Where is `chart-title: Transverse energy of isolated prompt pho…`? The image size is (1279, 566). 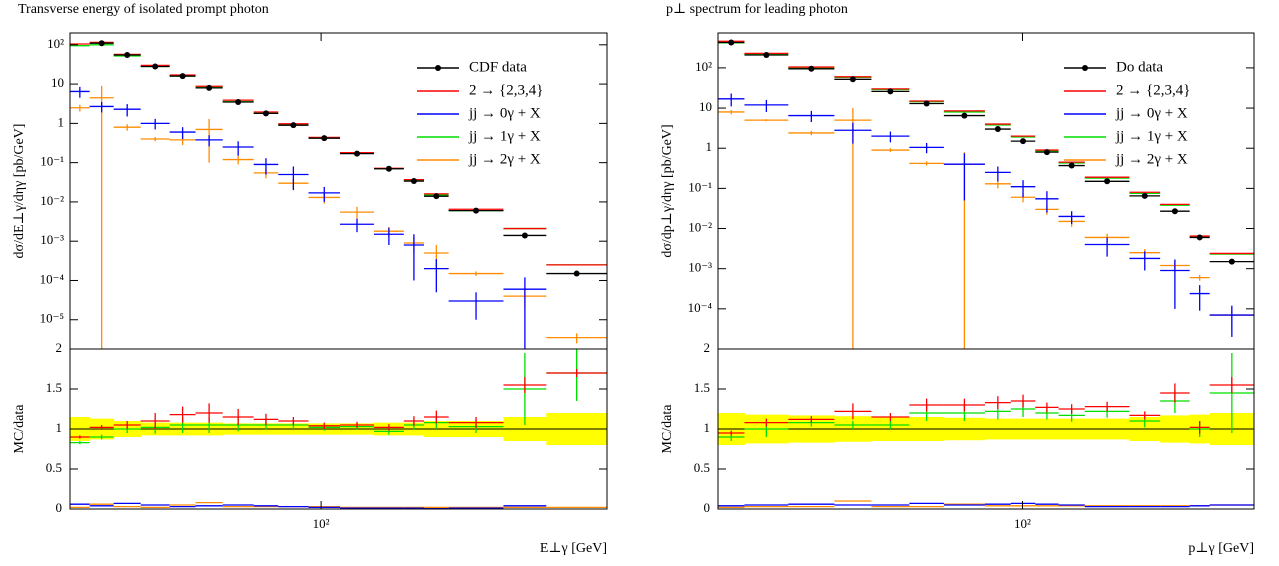 chart-title: Transverse energy of isolated prompt pho… is located at coordinates (143, 9).